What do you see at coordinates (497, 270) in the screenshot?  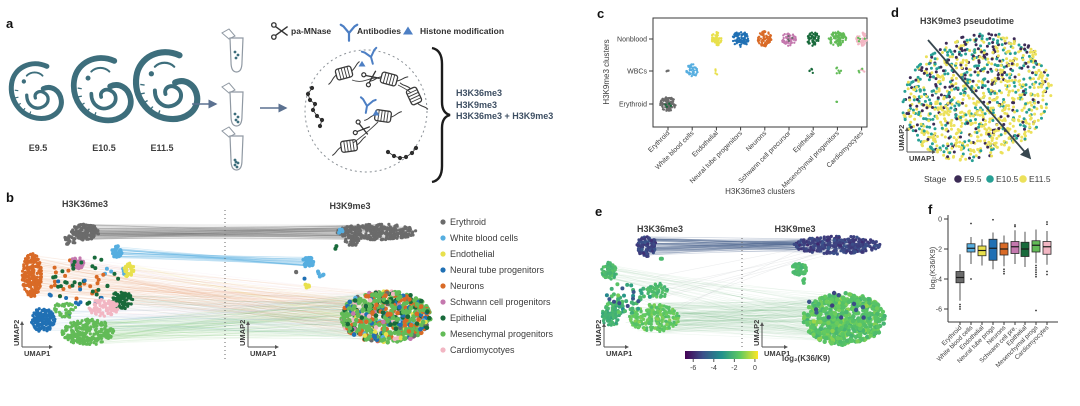 I see `legend-label: Neural tube progenitors` at bounding box center [497, 270].